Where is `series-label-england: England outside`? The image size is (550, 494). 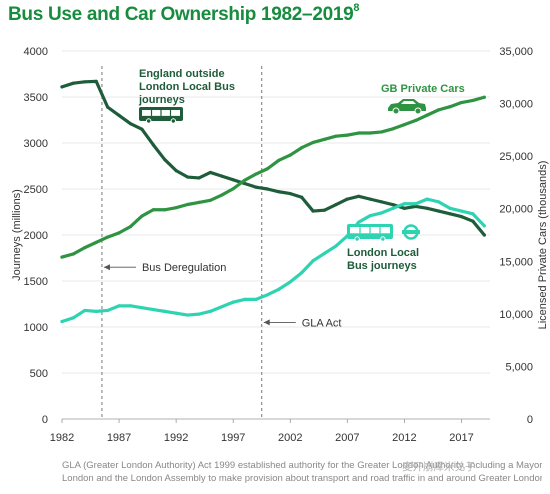
series-label-england: England outside is located at coordinates (182, 74).